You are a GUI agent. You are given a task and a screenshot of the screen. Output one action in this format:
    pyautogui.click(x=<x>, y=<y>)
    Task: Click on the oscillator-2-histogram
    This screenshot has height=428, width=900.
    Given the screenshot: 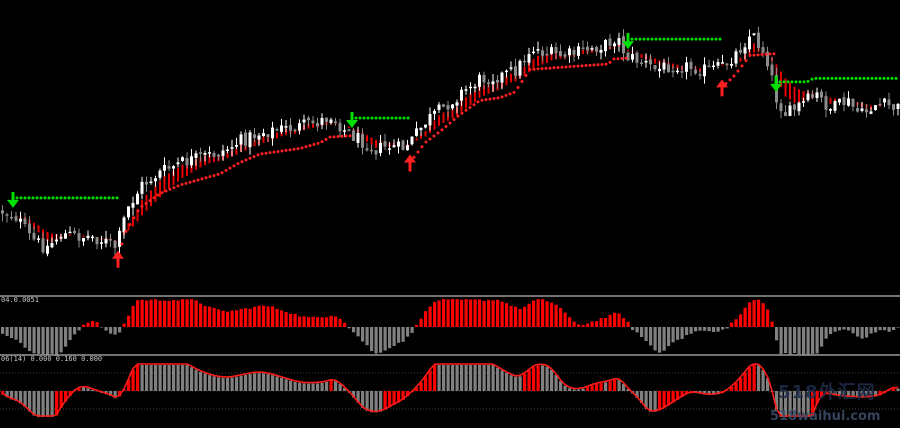 What is the action you would take?
    pyautogui.click(x=450, y=391)
    